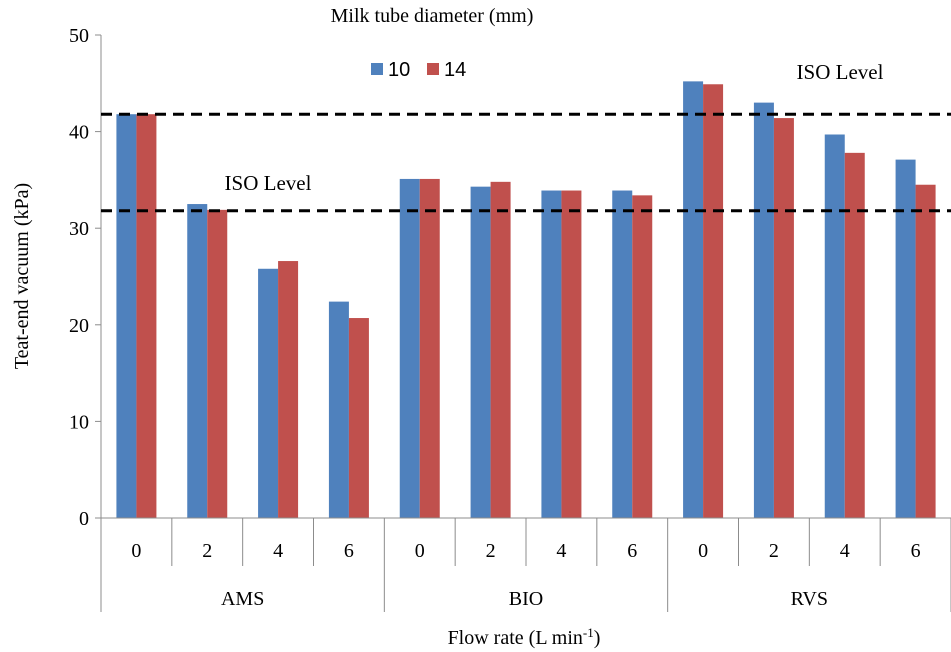  What do you see at coordinates (526, 599) in the screenshot?
I see `x-group-label: BIO` at bounding box center [526, 599].